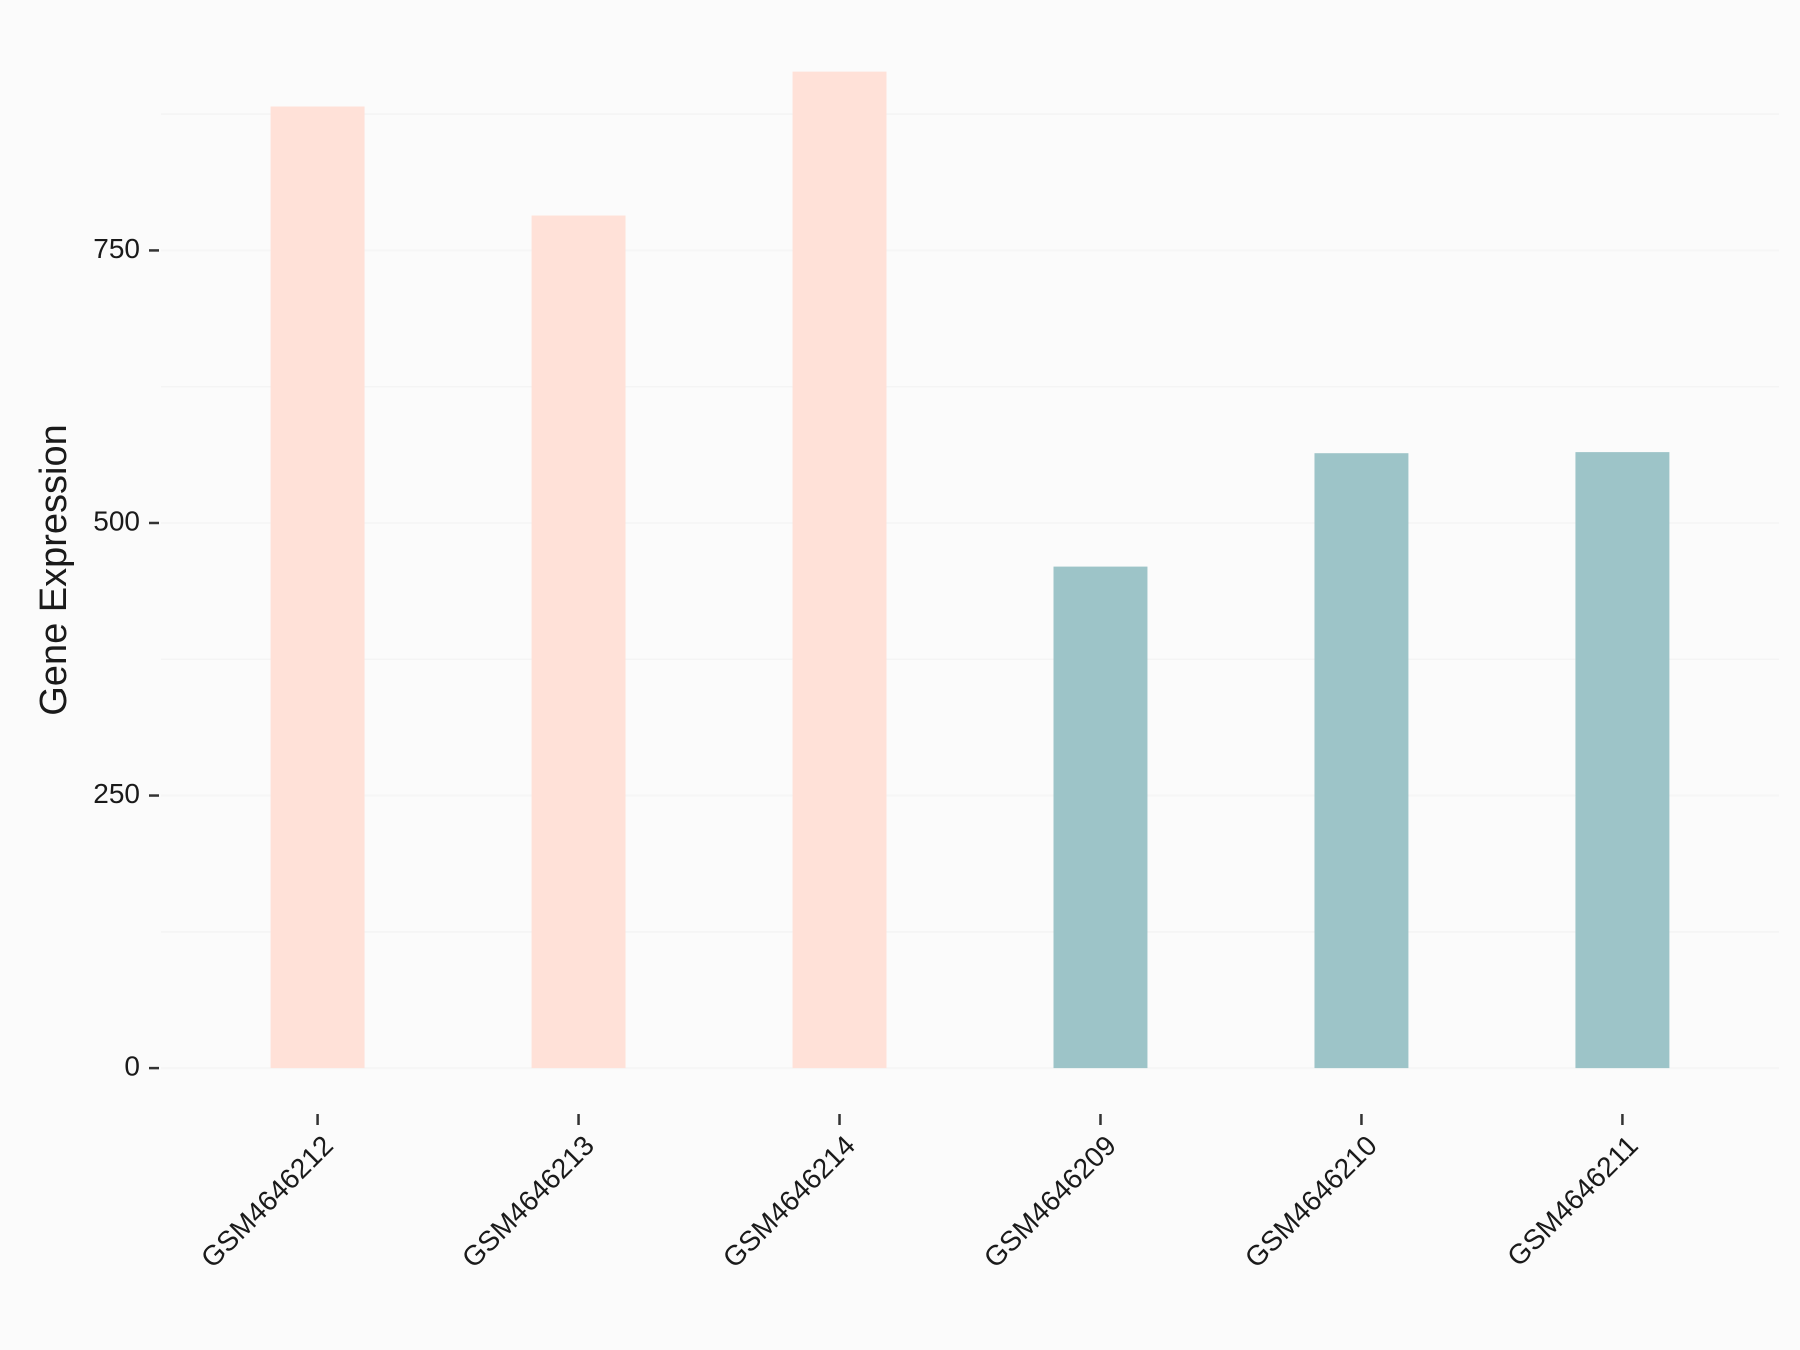  What do you see at coordinates (132, 1065) in the screenshot?
I see `y-tick-label: 0` at bounding box center [132, 1065].